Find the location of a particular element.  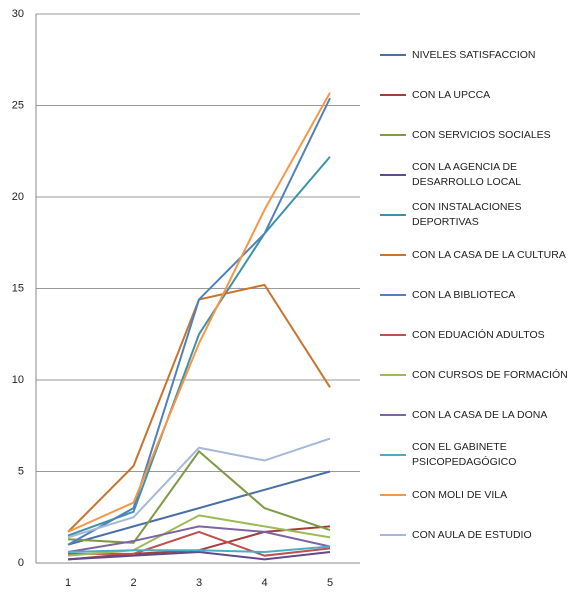

legend-item: CON LA CASA DE LA DONA is located at coordinates (475, 415).